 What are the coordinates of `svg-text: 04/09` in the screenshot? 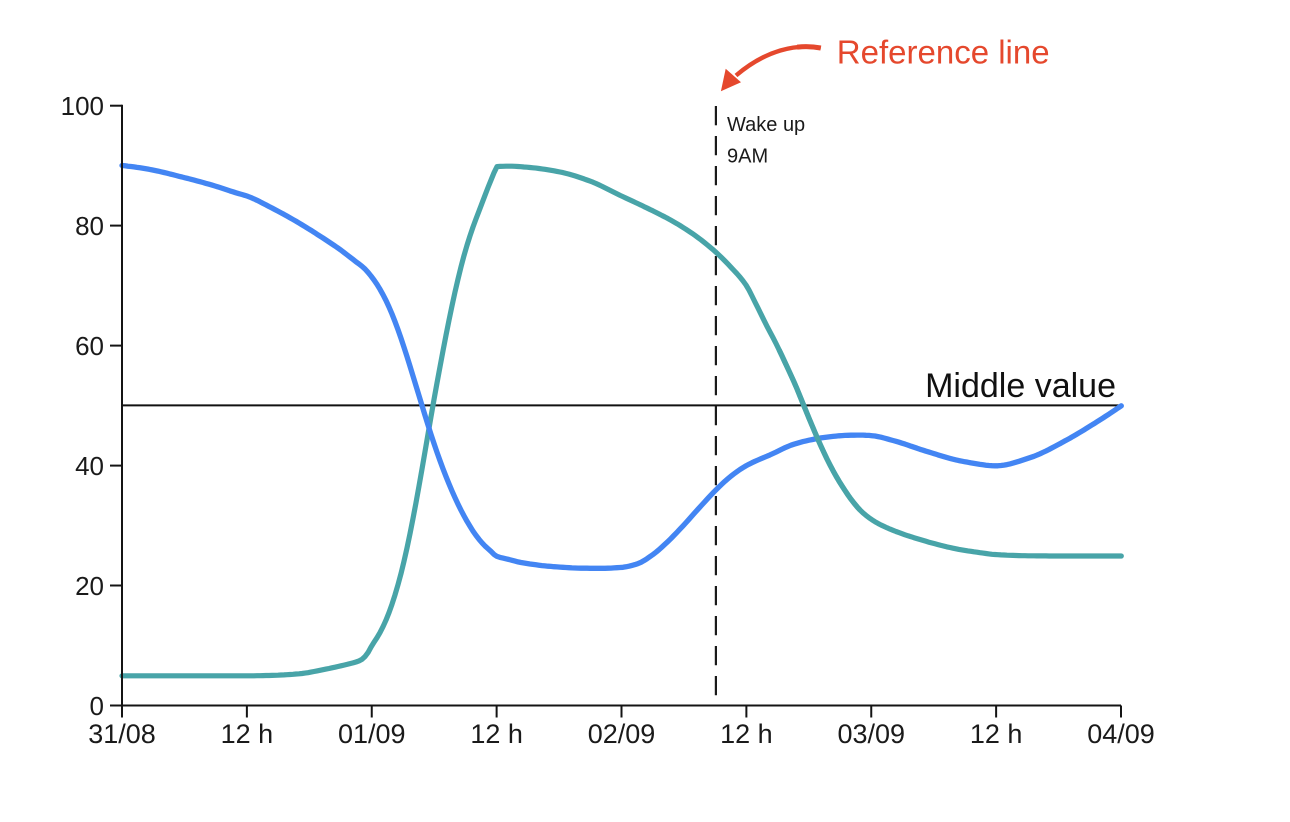 It's located at (1121, 734).